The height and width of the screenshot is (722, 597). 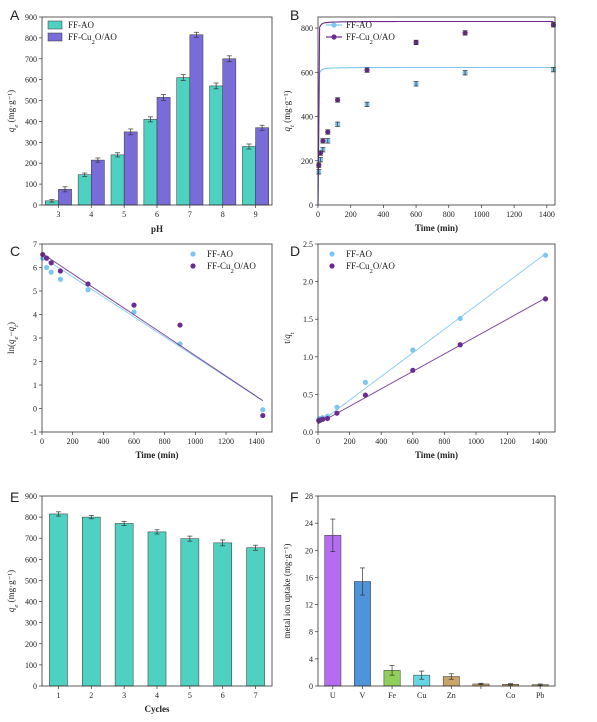 What do you see at coordinates (413, 441) in the screenshot?
I see `panel-d-xtick-label: 600` at bounding box center [413, 441].